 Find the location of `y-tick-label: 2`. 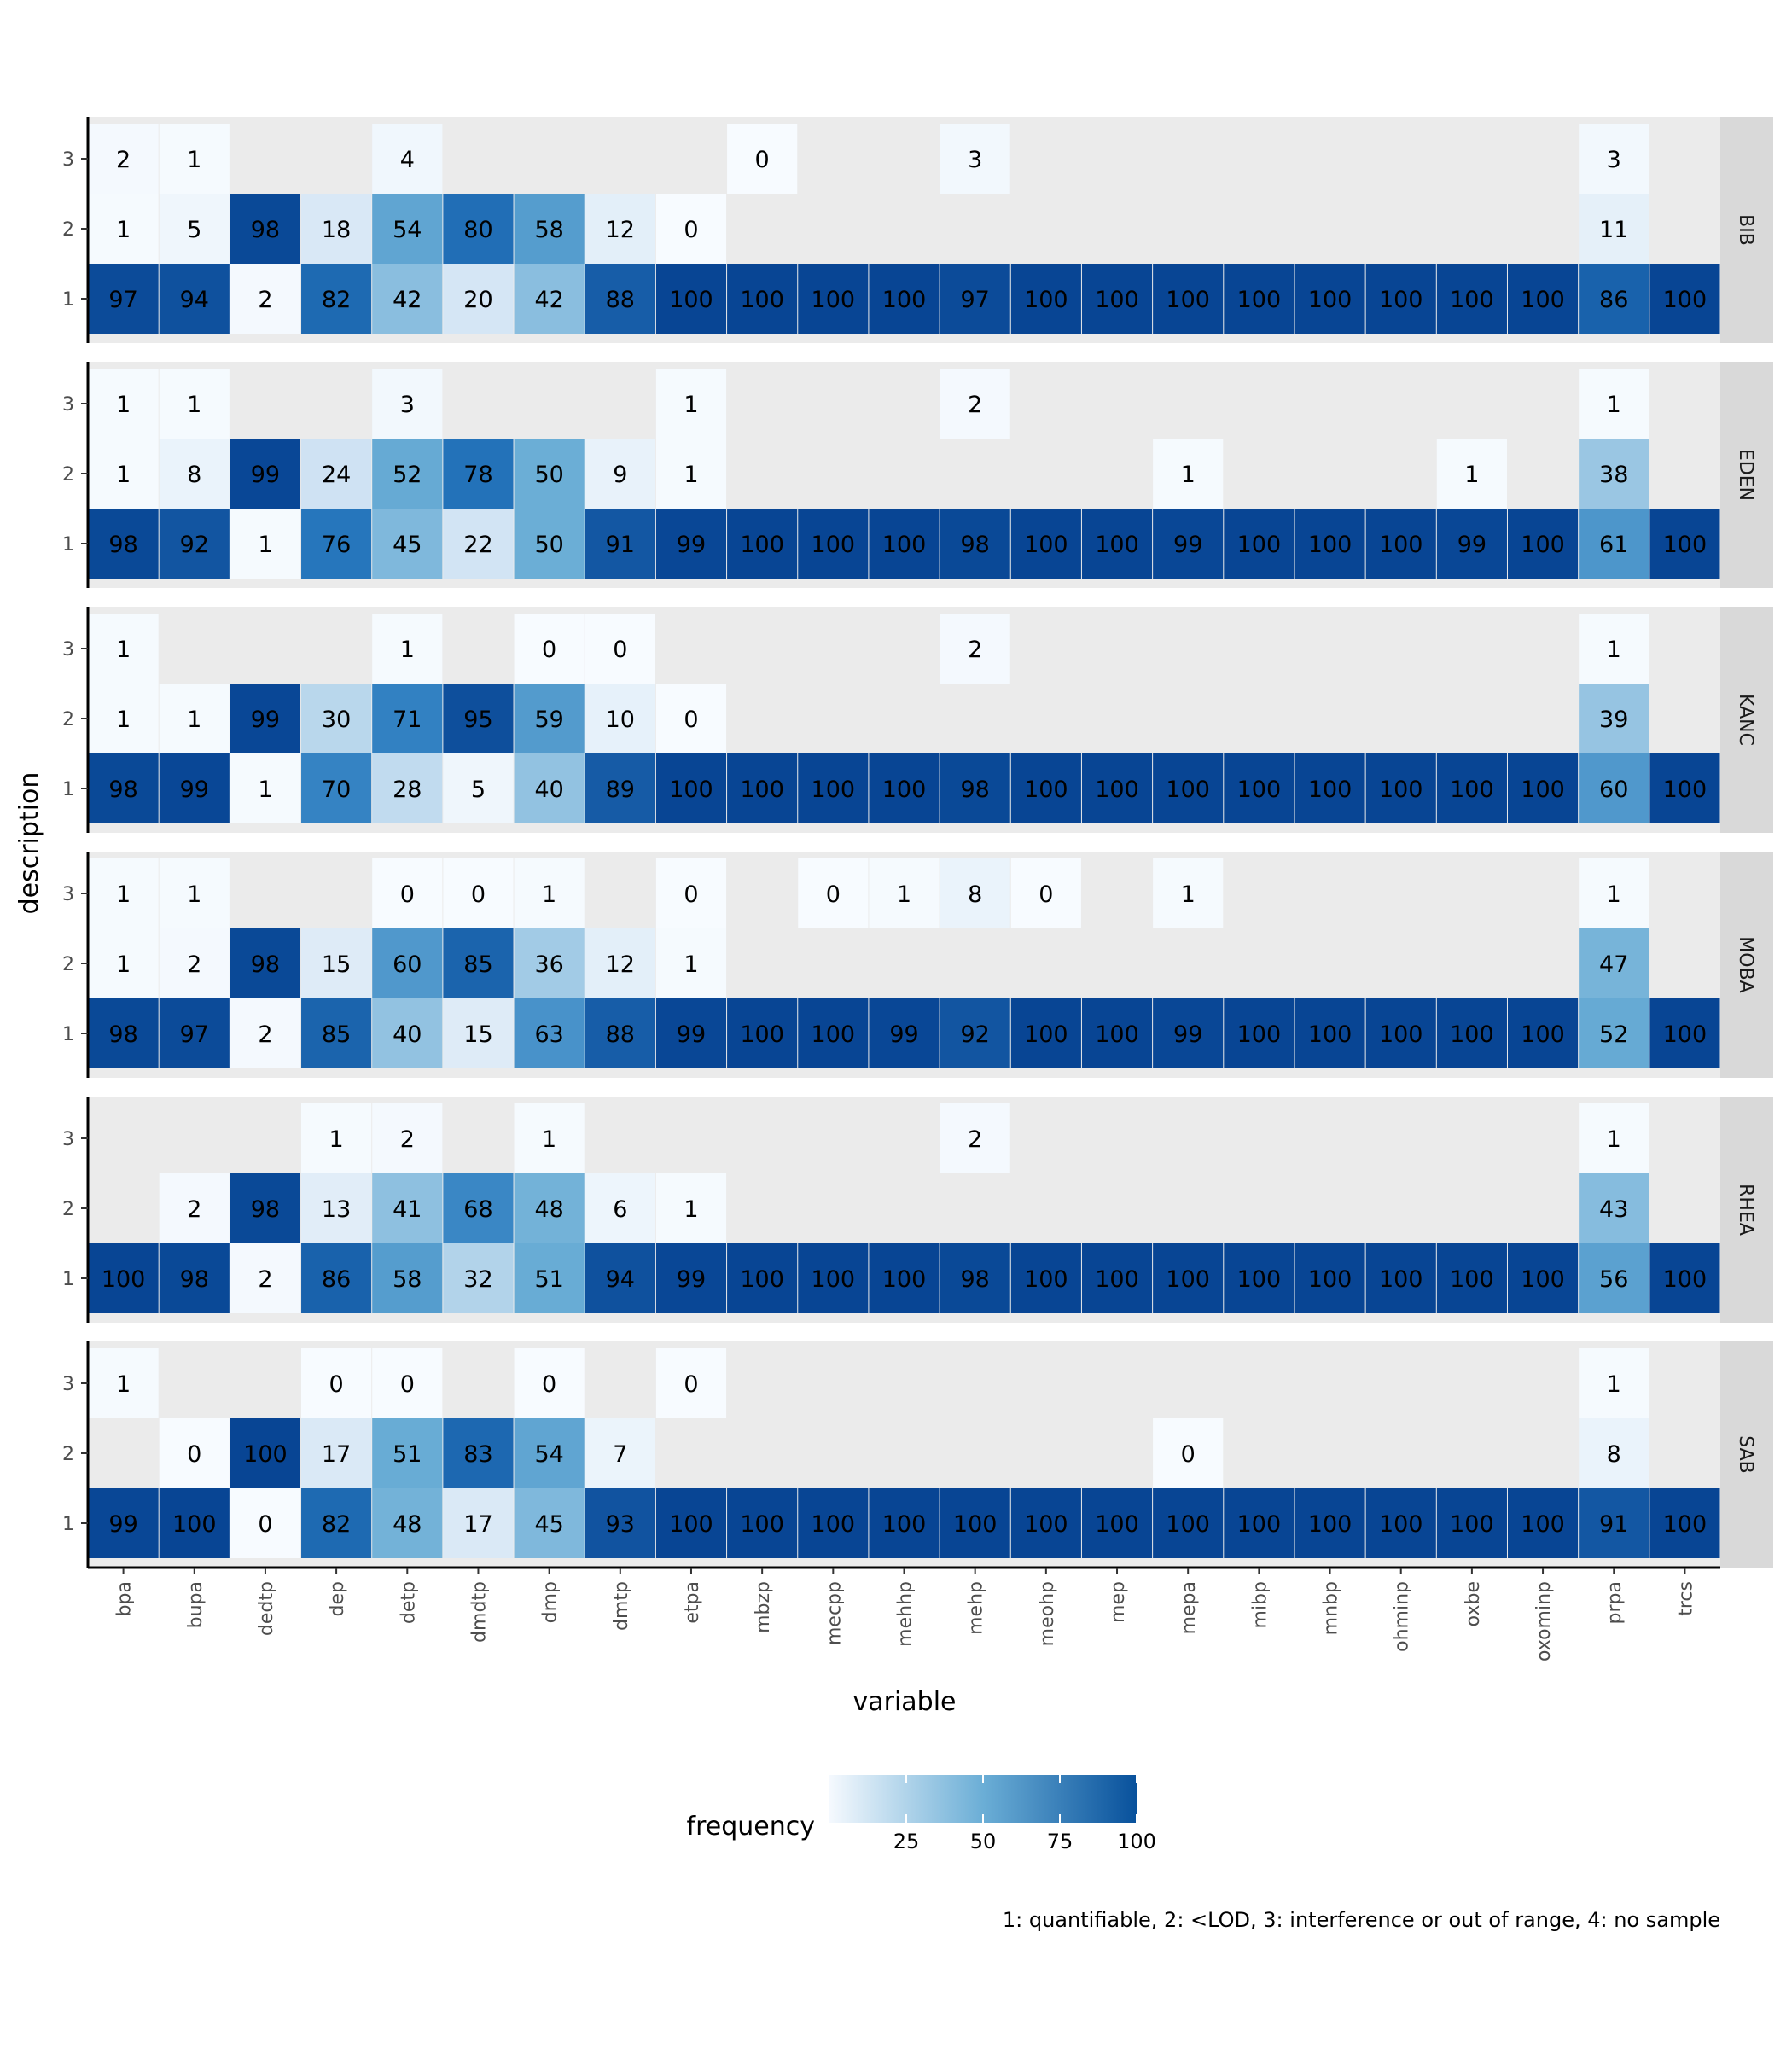

y-tick-label: 2 is located at coordinates (68, 1454).